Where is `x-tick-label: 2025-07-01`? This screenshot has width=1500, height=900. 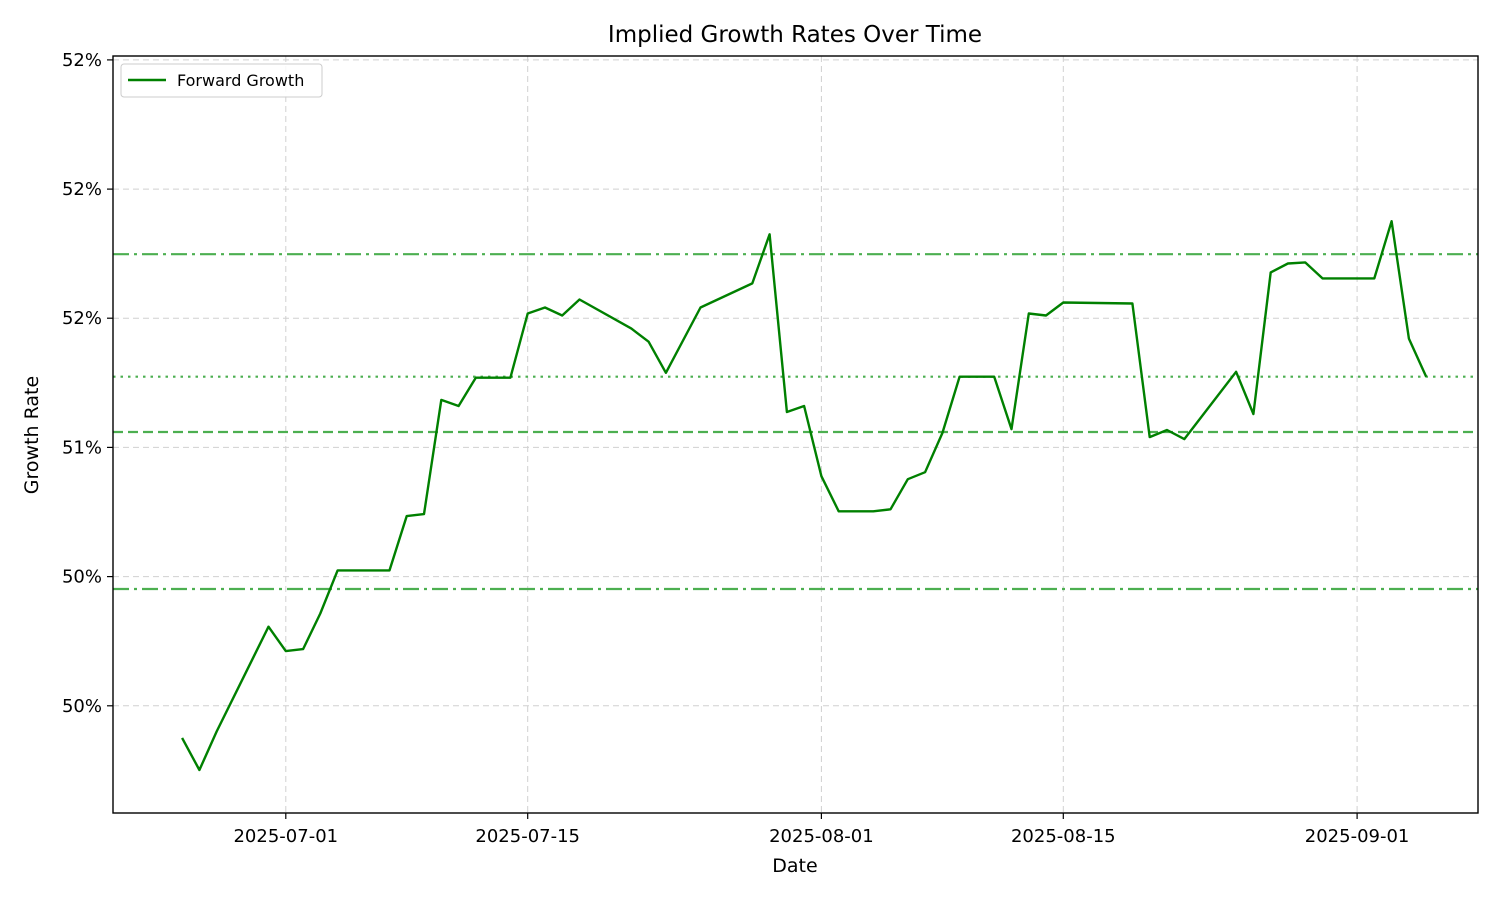
x-tick-label: 2025-07-01 is located at coordinates (285, 836).